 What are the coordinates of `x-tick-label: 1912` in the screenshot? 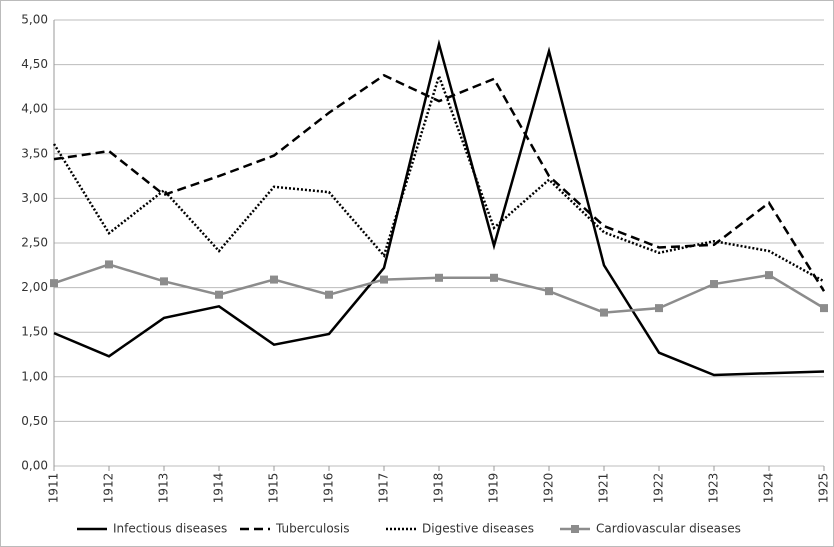 It's located at (109, 488).